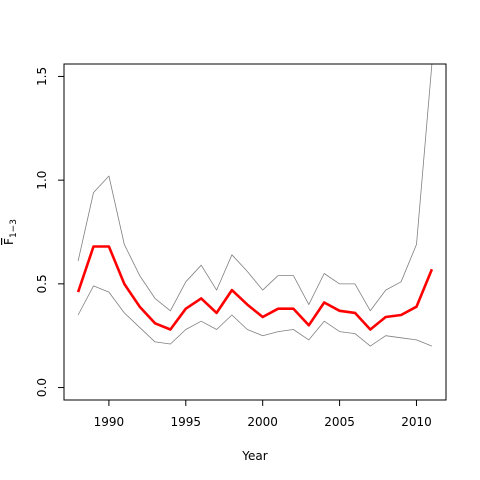  What do you see at coordinates (9, 241) in the screenshot?
I see `y-axis-title-main: F` at bounding box center [9, 241].